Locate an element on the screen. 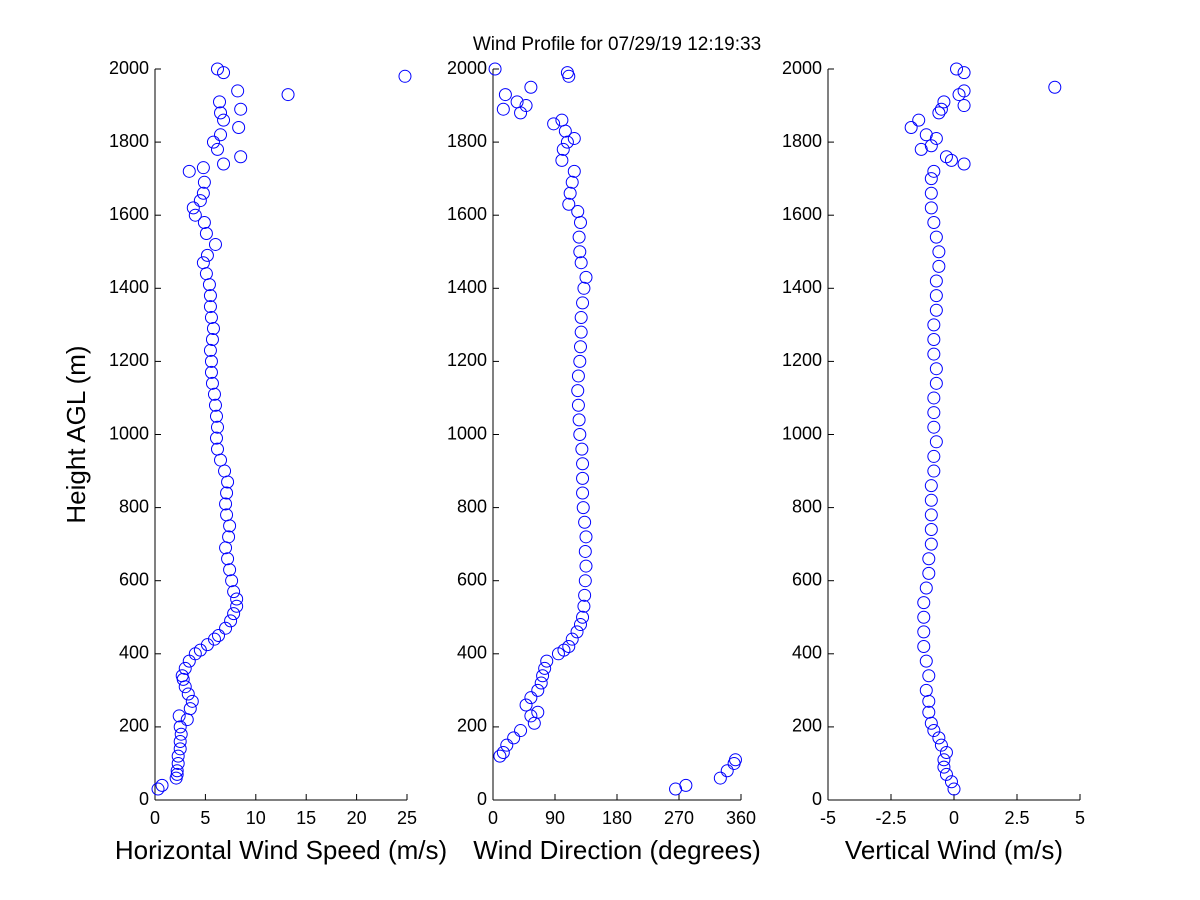  y-axis-label: Height AGL (m) is located at coordinates (76, 434).